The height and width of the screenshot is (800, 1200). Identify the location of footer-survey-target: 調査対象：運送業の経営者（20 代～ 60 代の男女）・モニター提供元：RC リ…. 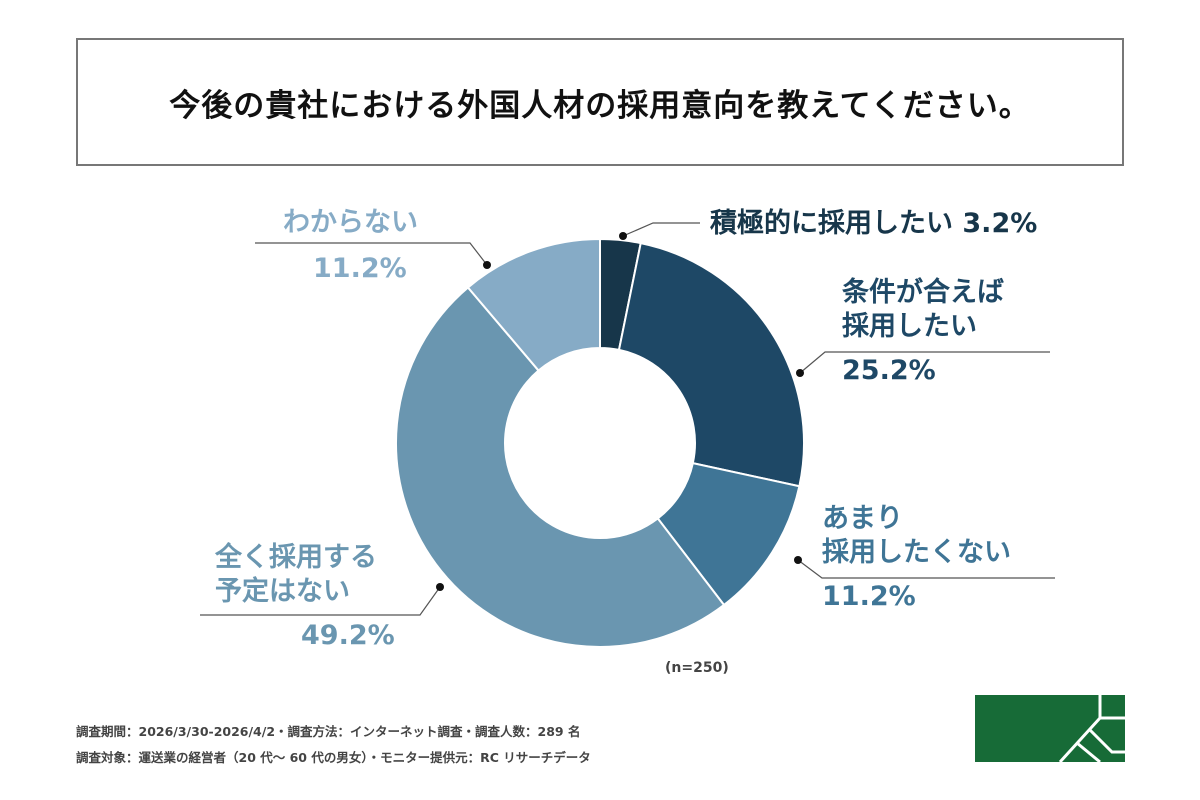
(333, 757).